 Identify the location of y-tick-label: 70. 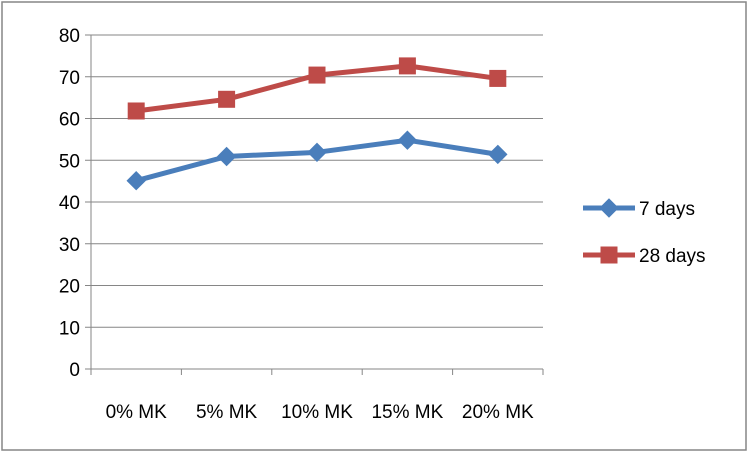
(69, 78).